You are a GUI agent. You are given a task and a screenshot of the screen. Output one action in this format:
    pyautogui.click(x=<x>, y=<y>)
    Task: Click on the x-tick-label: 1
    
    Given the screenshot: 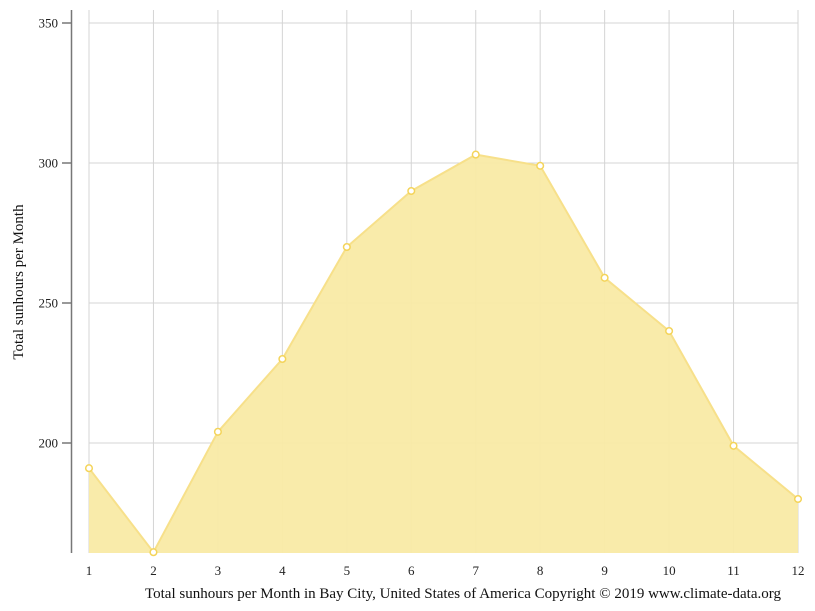 What is the action you would take?
    pyautogui.click(x=89, y=570)
    